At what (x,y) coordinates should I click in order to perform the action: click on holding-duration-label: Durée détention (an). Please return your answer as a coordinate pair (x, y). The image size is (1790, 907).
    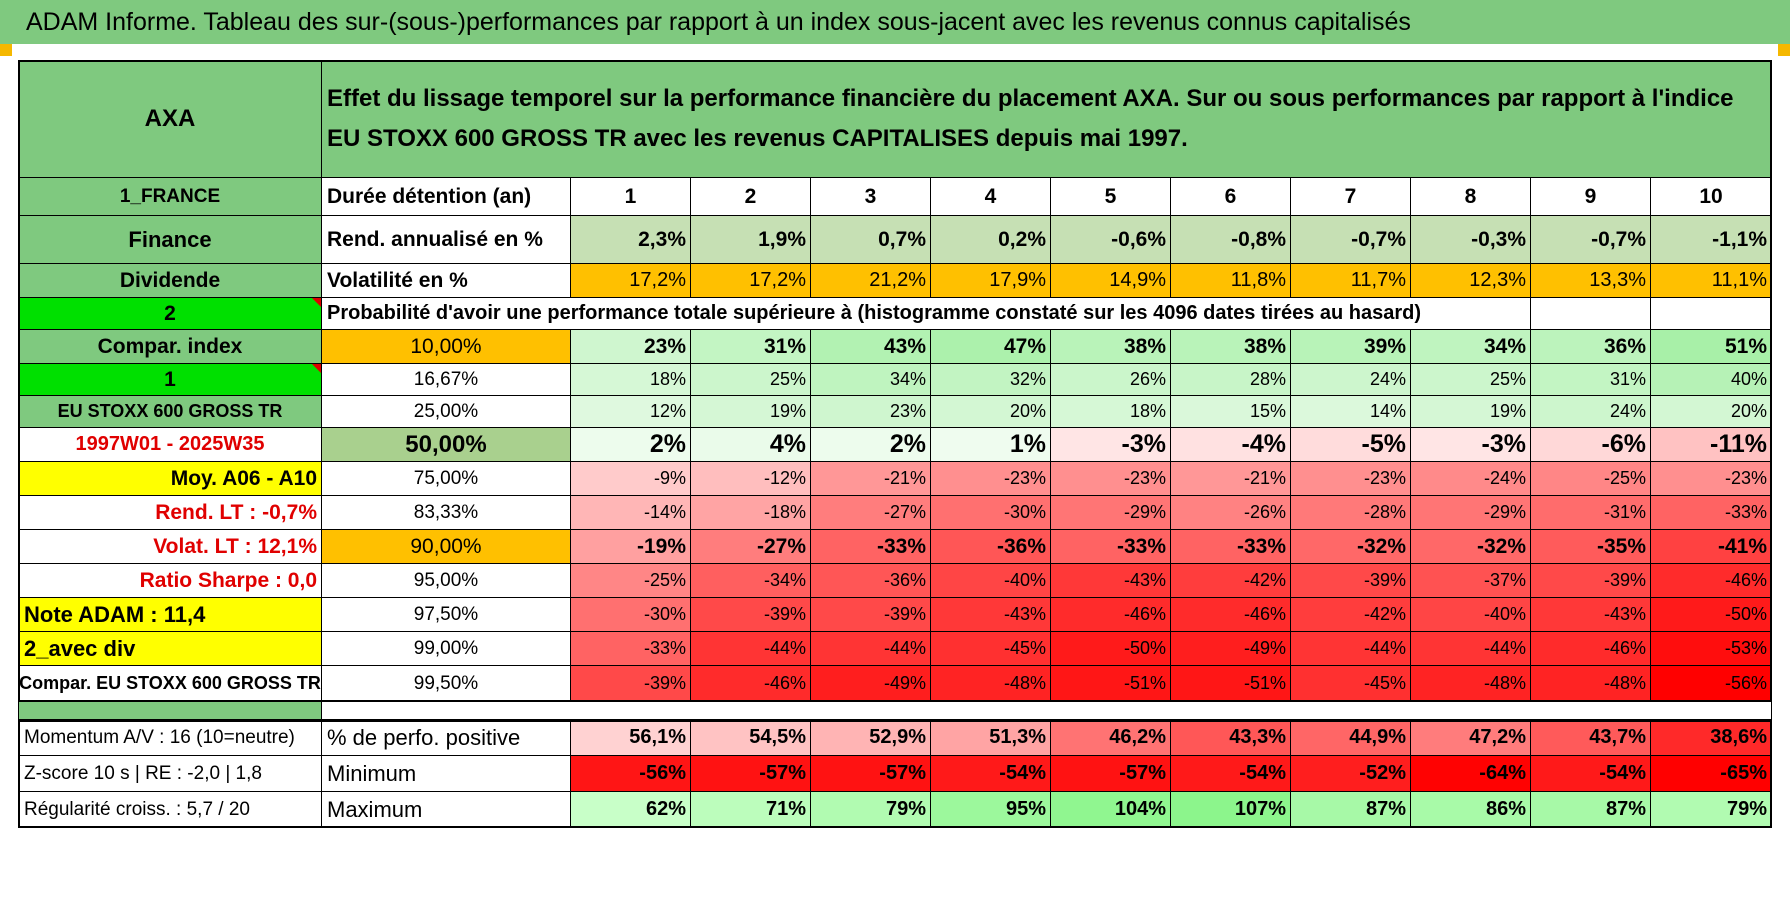
    Looking at the image, I should click on (446, 197).